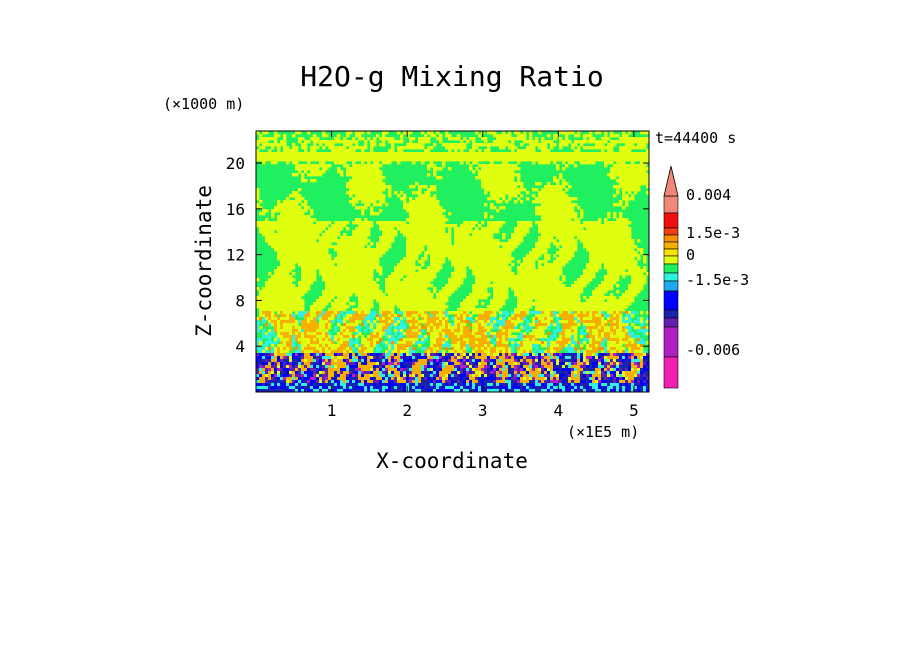 This screenshot has width=904, height=654. What do you see at coordinates (671, 322) in the screenshot?
I see `colorbar-segment` at bounding box center [671, 322].